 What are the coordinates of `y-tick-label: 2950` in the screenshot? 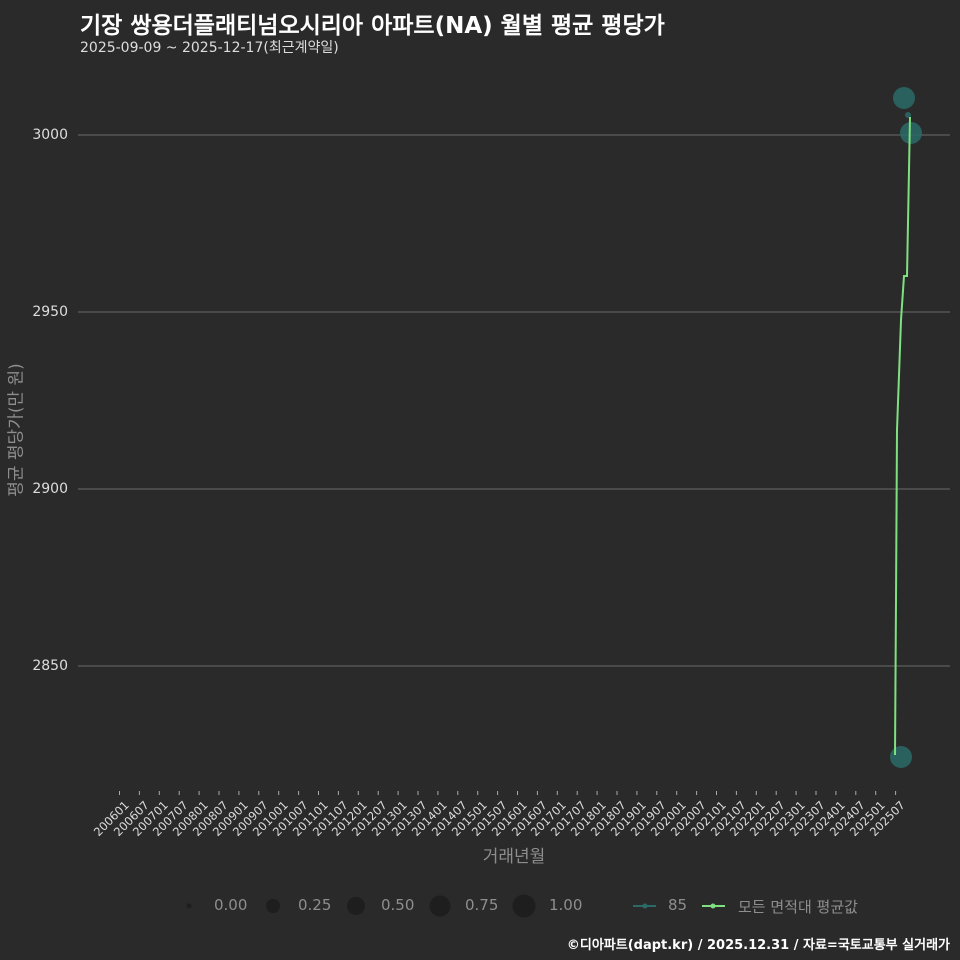 It's located at (50, 312).